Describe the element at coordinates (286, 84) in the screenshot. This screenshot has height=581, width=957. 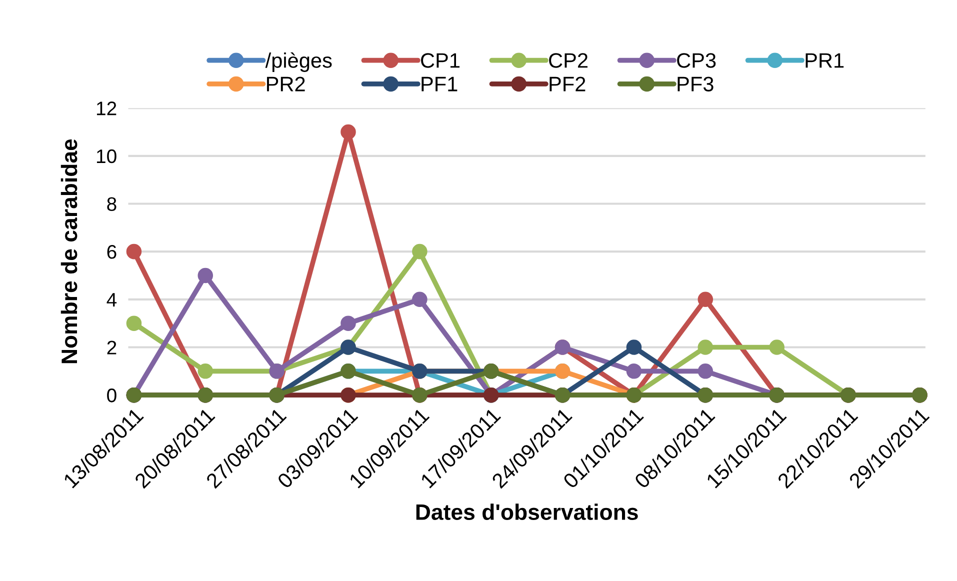
I see `legend-label: PR2` at that location.